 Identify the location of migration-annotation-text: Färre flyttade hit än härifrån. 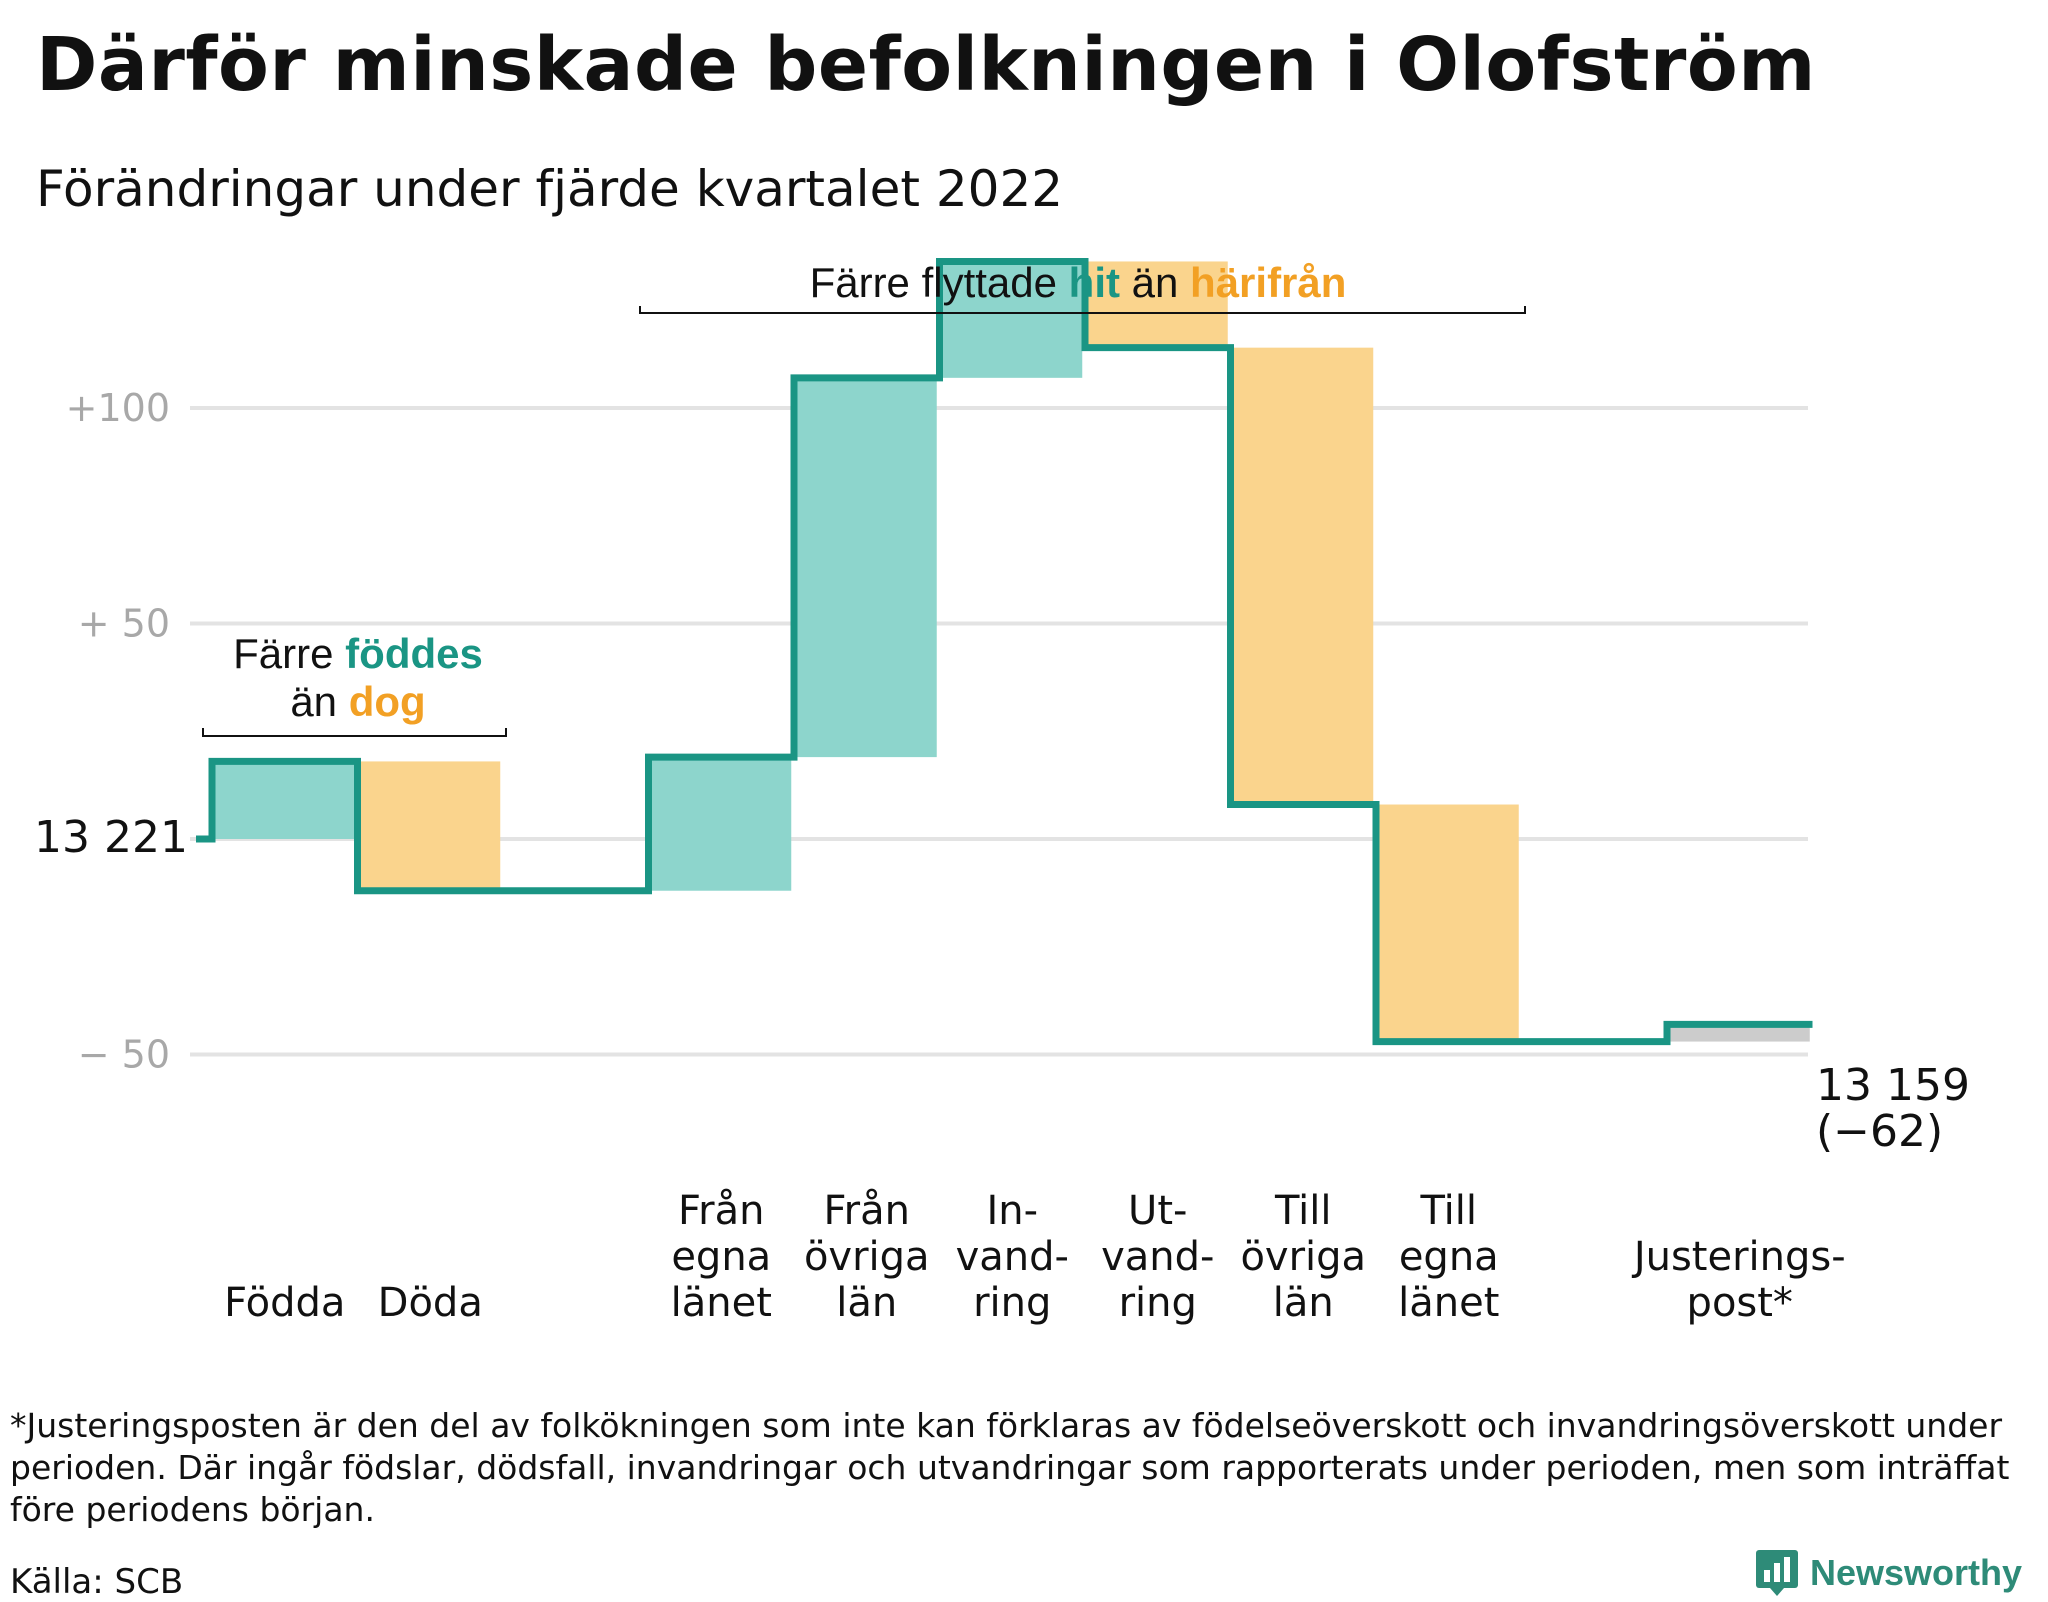
(1078, 282).